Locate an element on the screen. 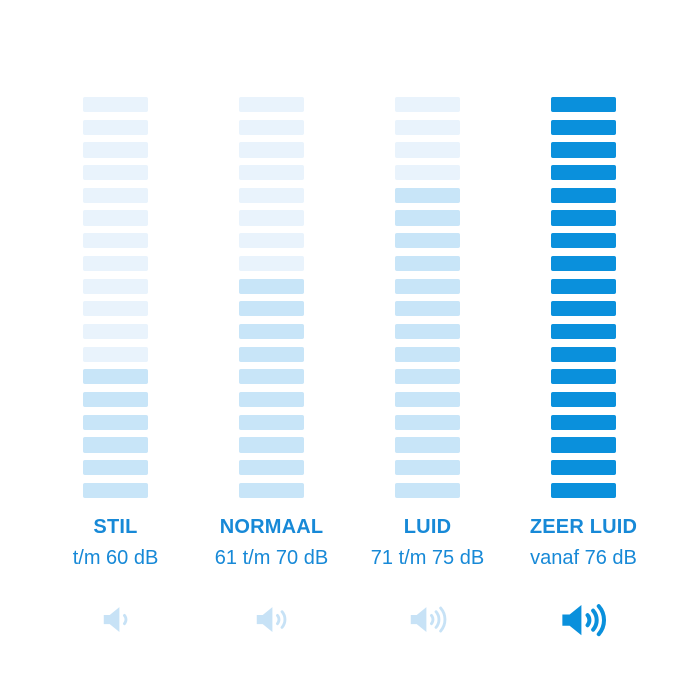  level-label: NORMAAL is located at coordinates (271, 526).